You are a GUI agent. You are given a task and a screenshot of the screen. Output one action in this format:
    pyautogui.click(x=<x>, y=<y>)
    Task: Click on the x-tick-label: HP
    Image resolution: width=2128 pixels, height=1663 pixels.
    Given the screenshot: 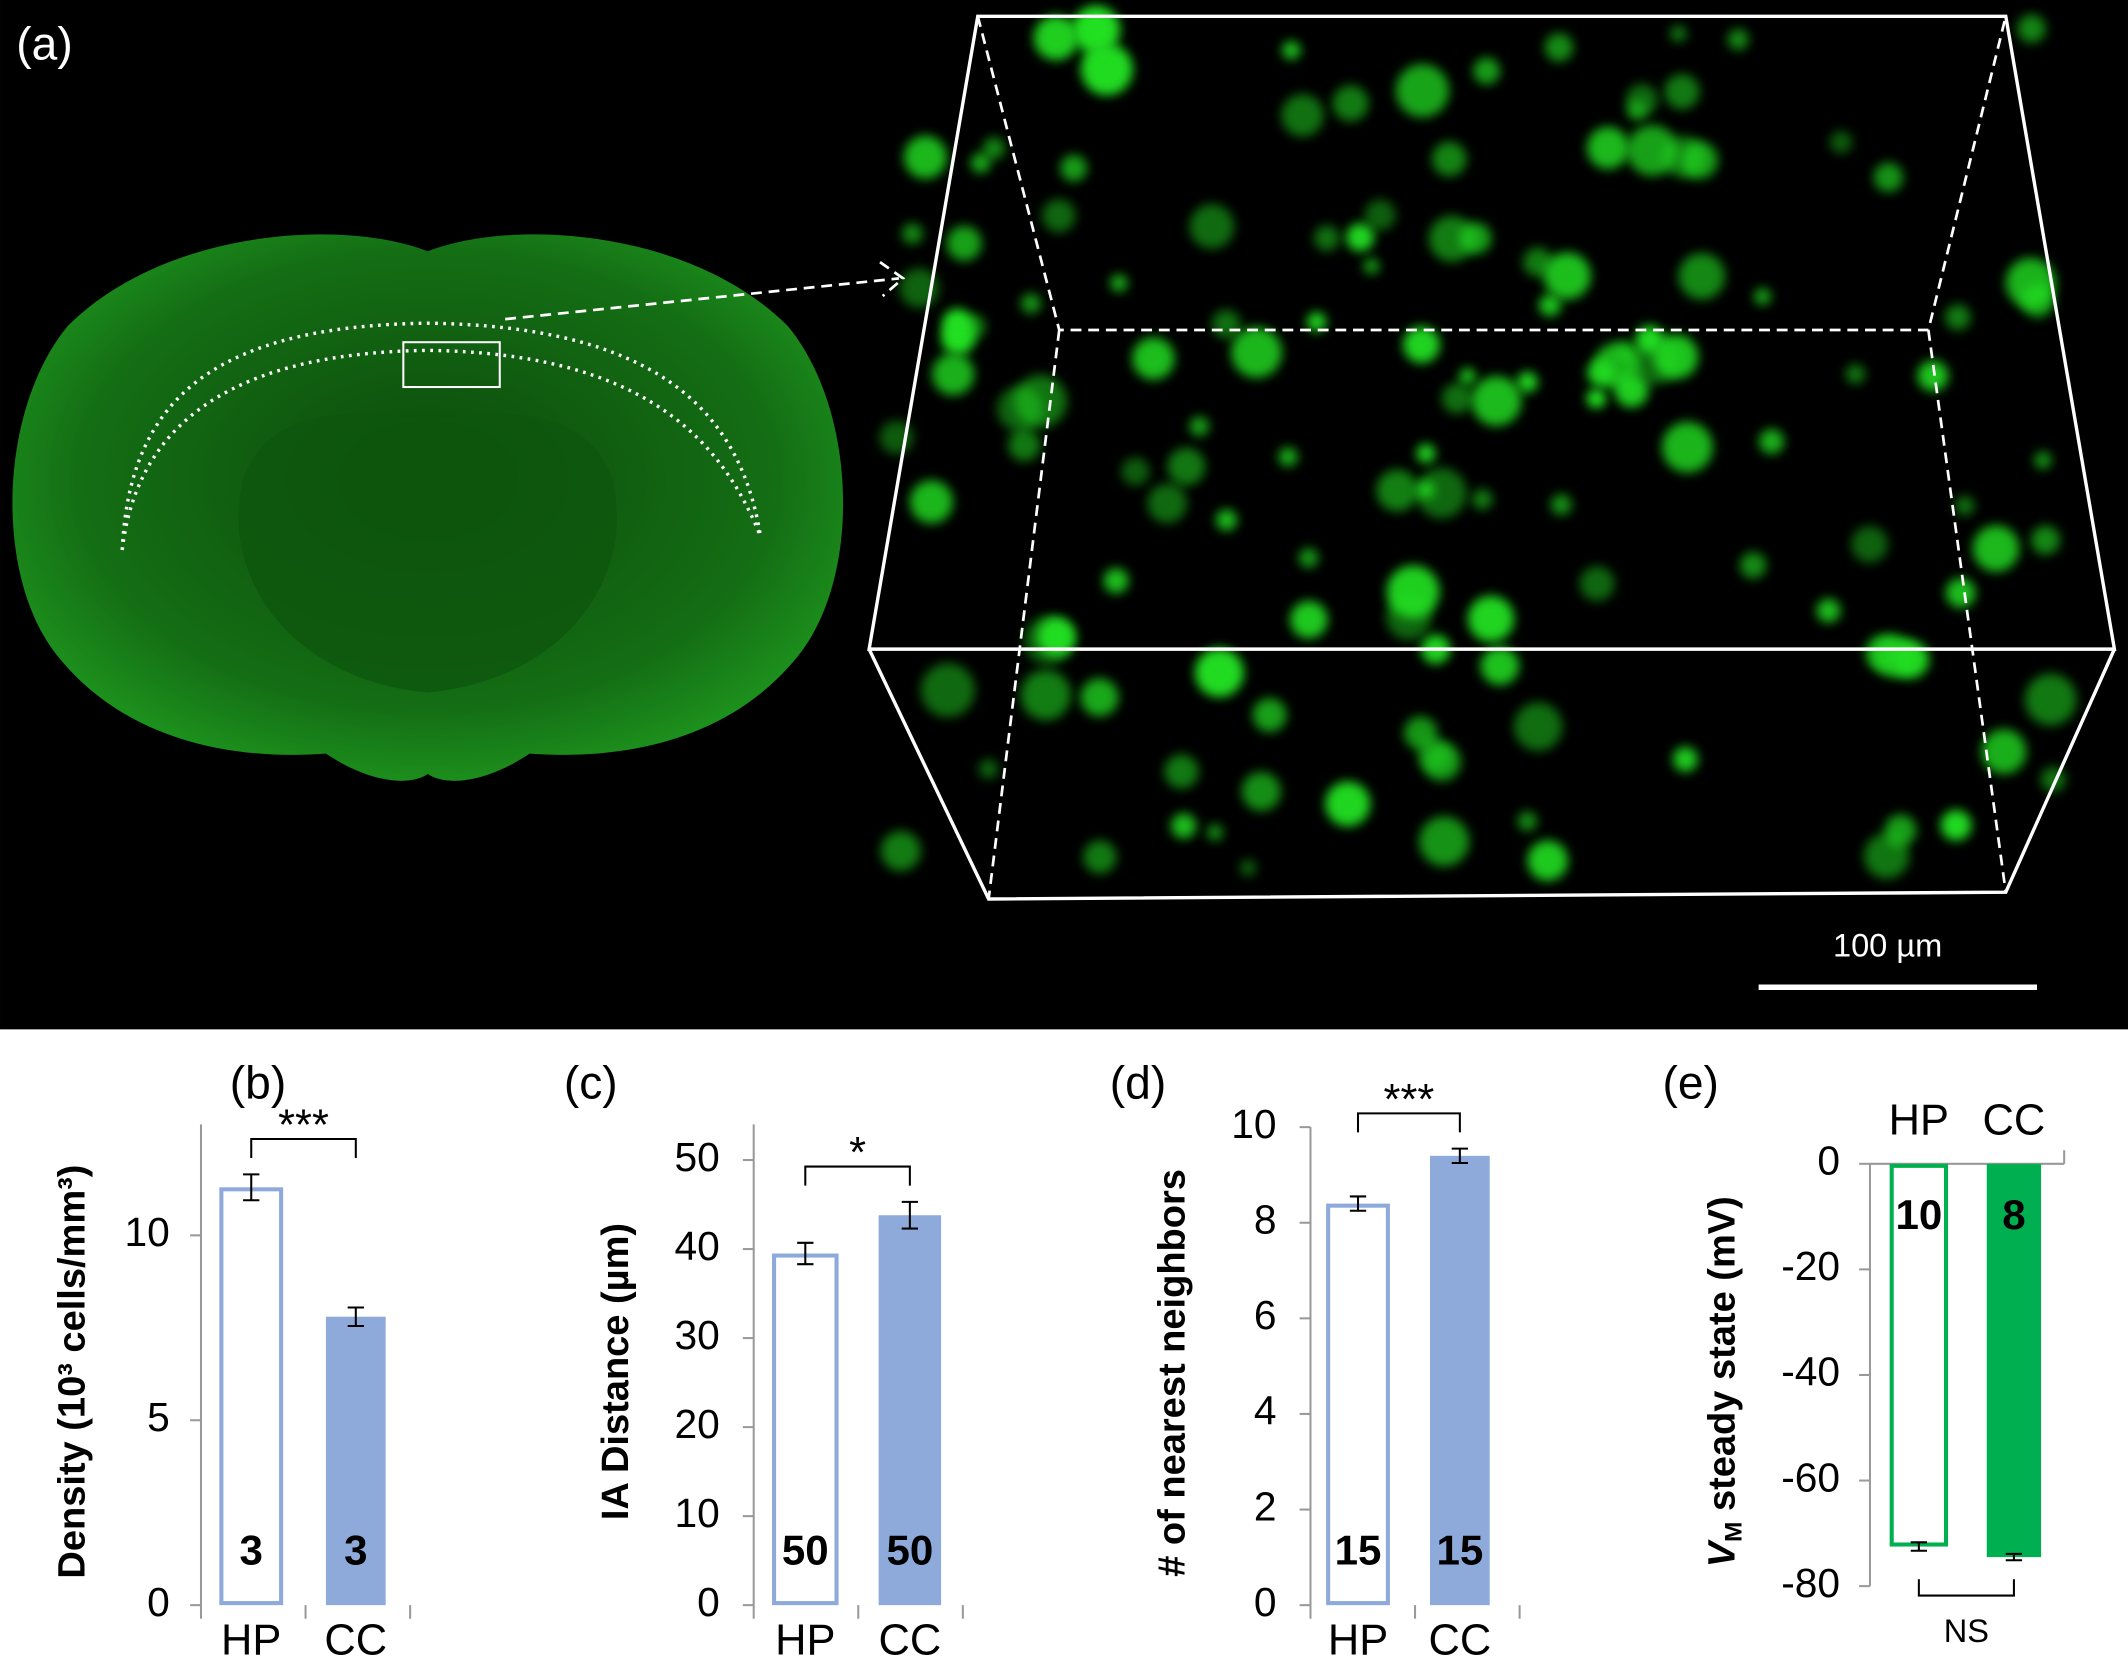 What is the action you would take?
    pyautogui.click(x=1919, y=1121)
    